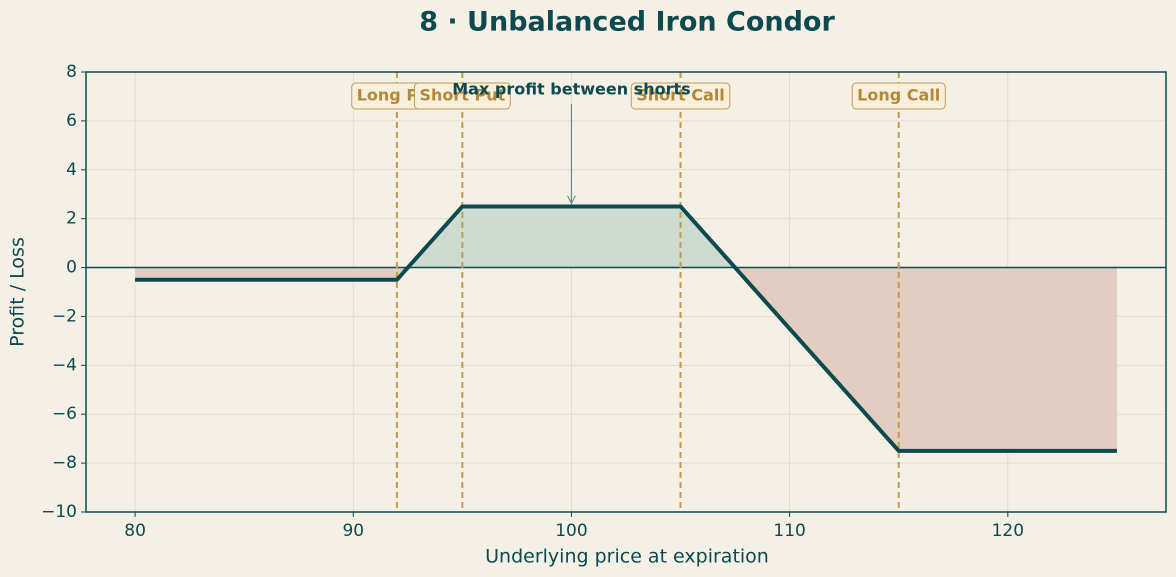  Describe the element at coordinates (1008, 531) in the screenshot. I see `x-tick-label: 120` at that location.